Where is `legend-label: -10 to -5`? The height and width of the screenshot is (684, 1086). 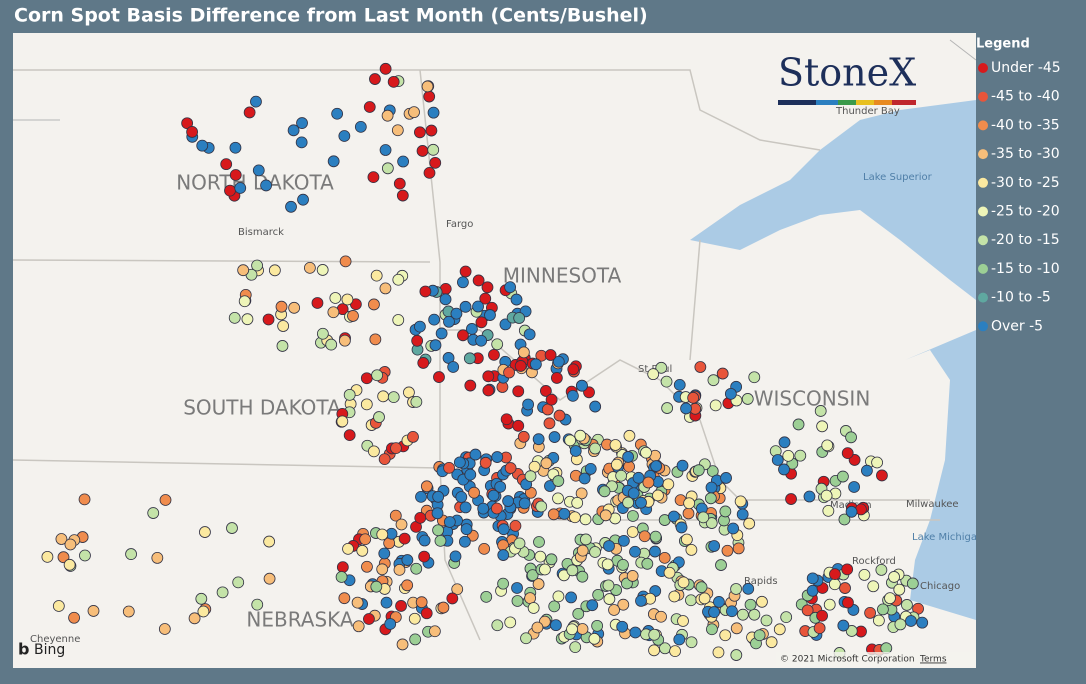
legend-label: -10 to -5 is located at coordinates (1021, 298).